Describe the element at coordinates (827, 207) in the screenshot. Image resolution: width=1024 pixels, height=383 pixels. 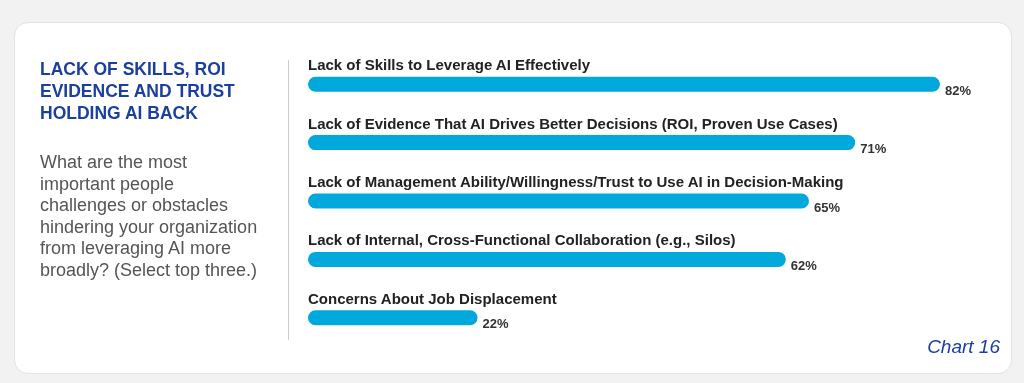
I see `data-label: 65%` at that location.